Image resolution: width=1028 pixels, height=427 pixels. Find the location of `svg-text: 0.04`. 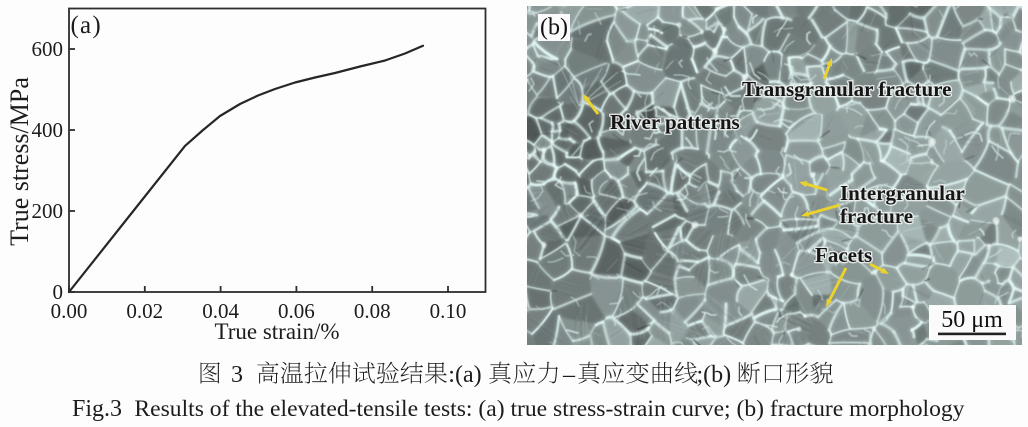

svg-text: 0.04 is located at coordinates (220, 311).